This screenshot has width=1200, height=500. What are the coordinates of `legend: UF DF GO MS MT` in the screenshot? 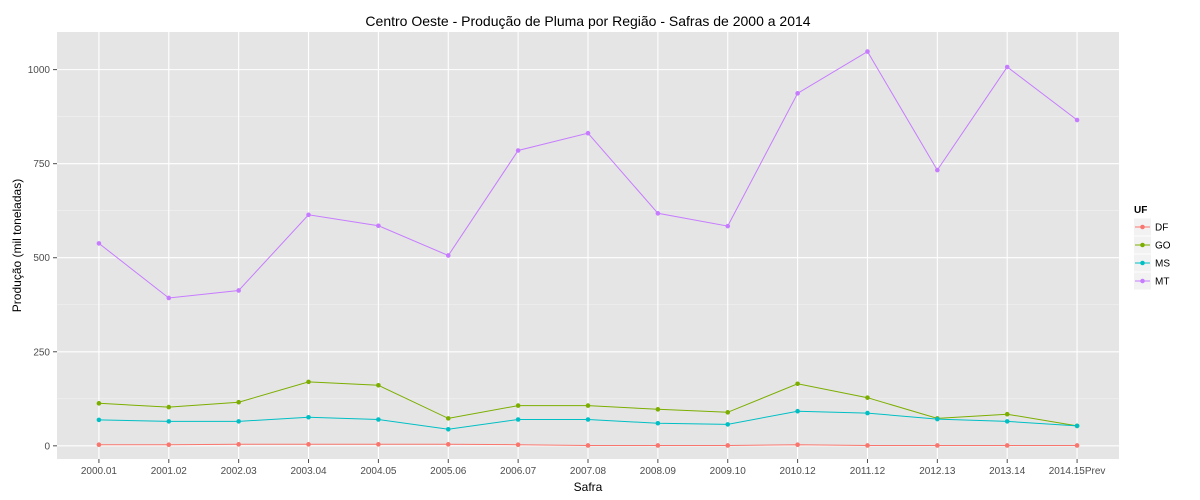 It's located at (1152, 247).